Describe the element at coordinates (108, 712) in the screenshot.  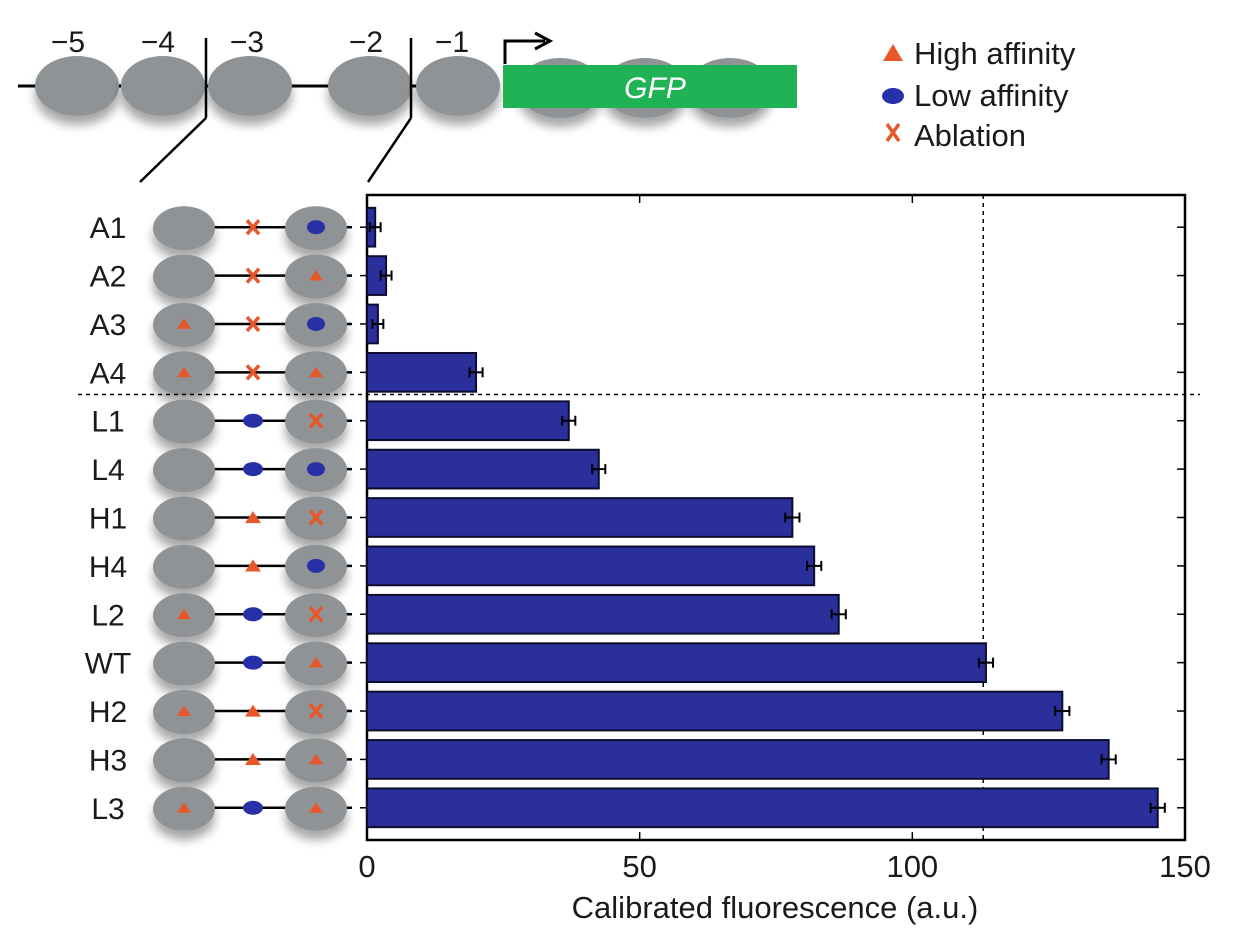
I see `row-label-h2: H2` at that location.